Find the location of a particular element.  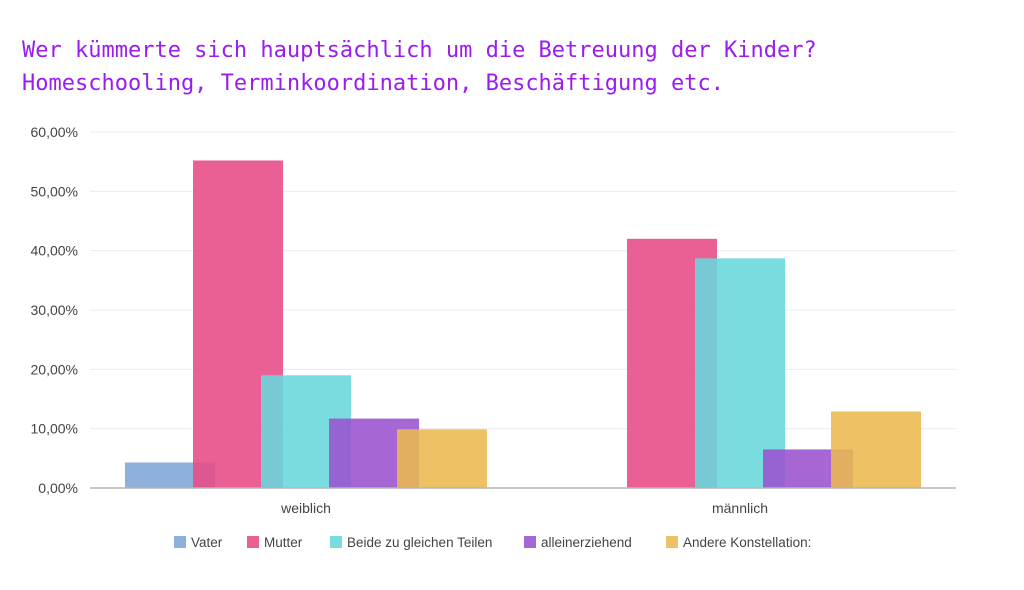

x-axis-categories: weiblich männlich is located at coordinates (524, 508).